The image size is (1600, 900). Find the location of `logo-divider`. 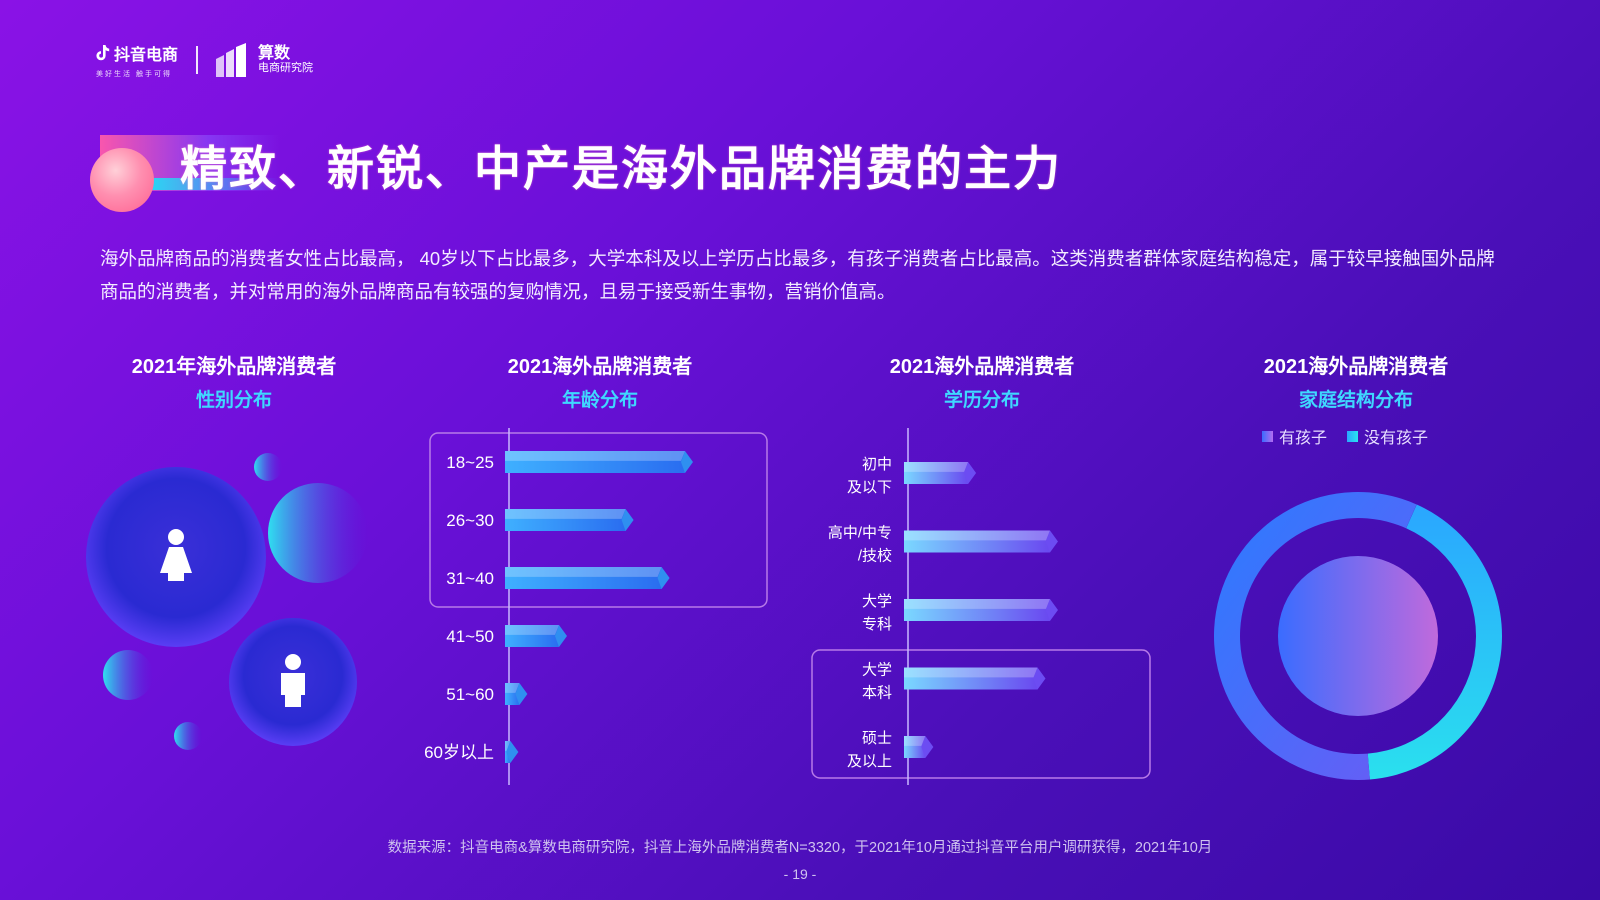

logo-divider is located at coordinates (197, 60).